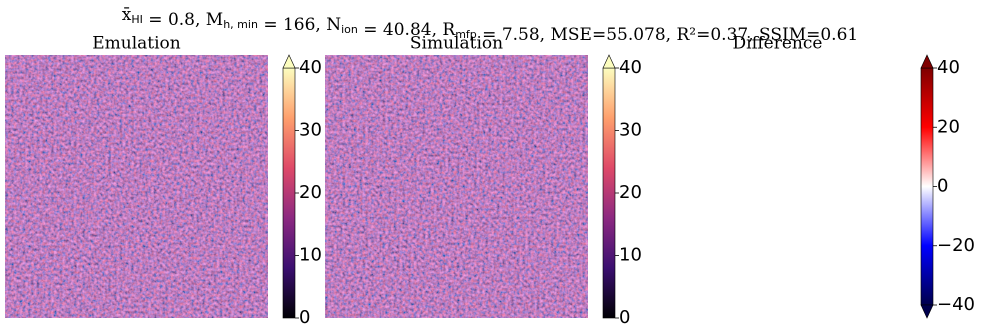 The image size is (981, 327). What do you see at coordinates (956, 245) in the screenshot?
I see `colorbar-tick-label: −20` at bounding box center [956, 245].